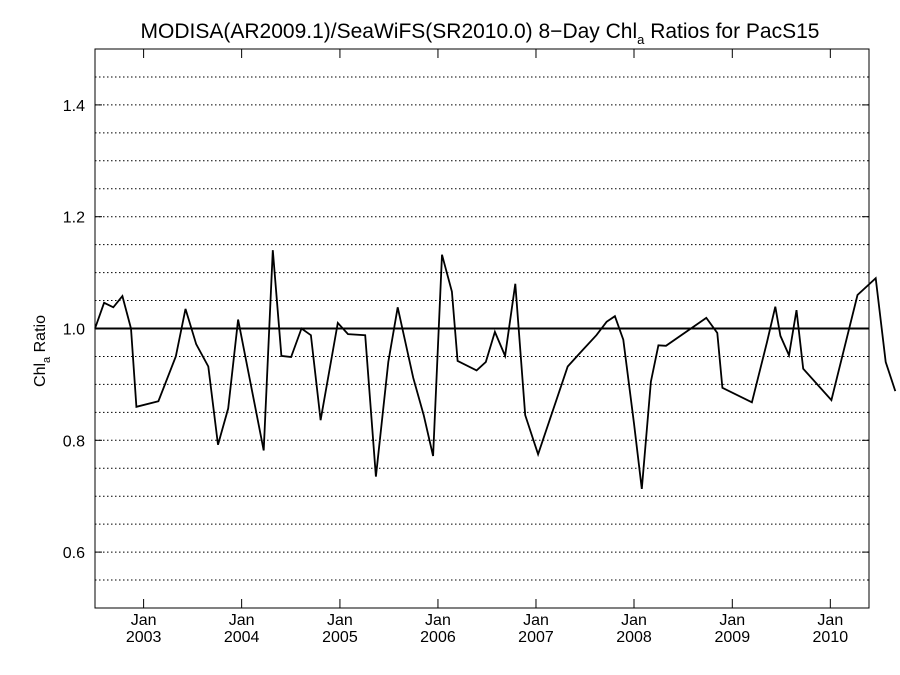  I want to click on y-tick-label: 1.0, so click(74, 330).